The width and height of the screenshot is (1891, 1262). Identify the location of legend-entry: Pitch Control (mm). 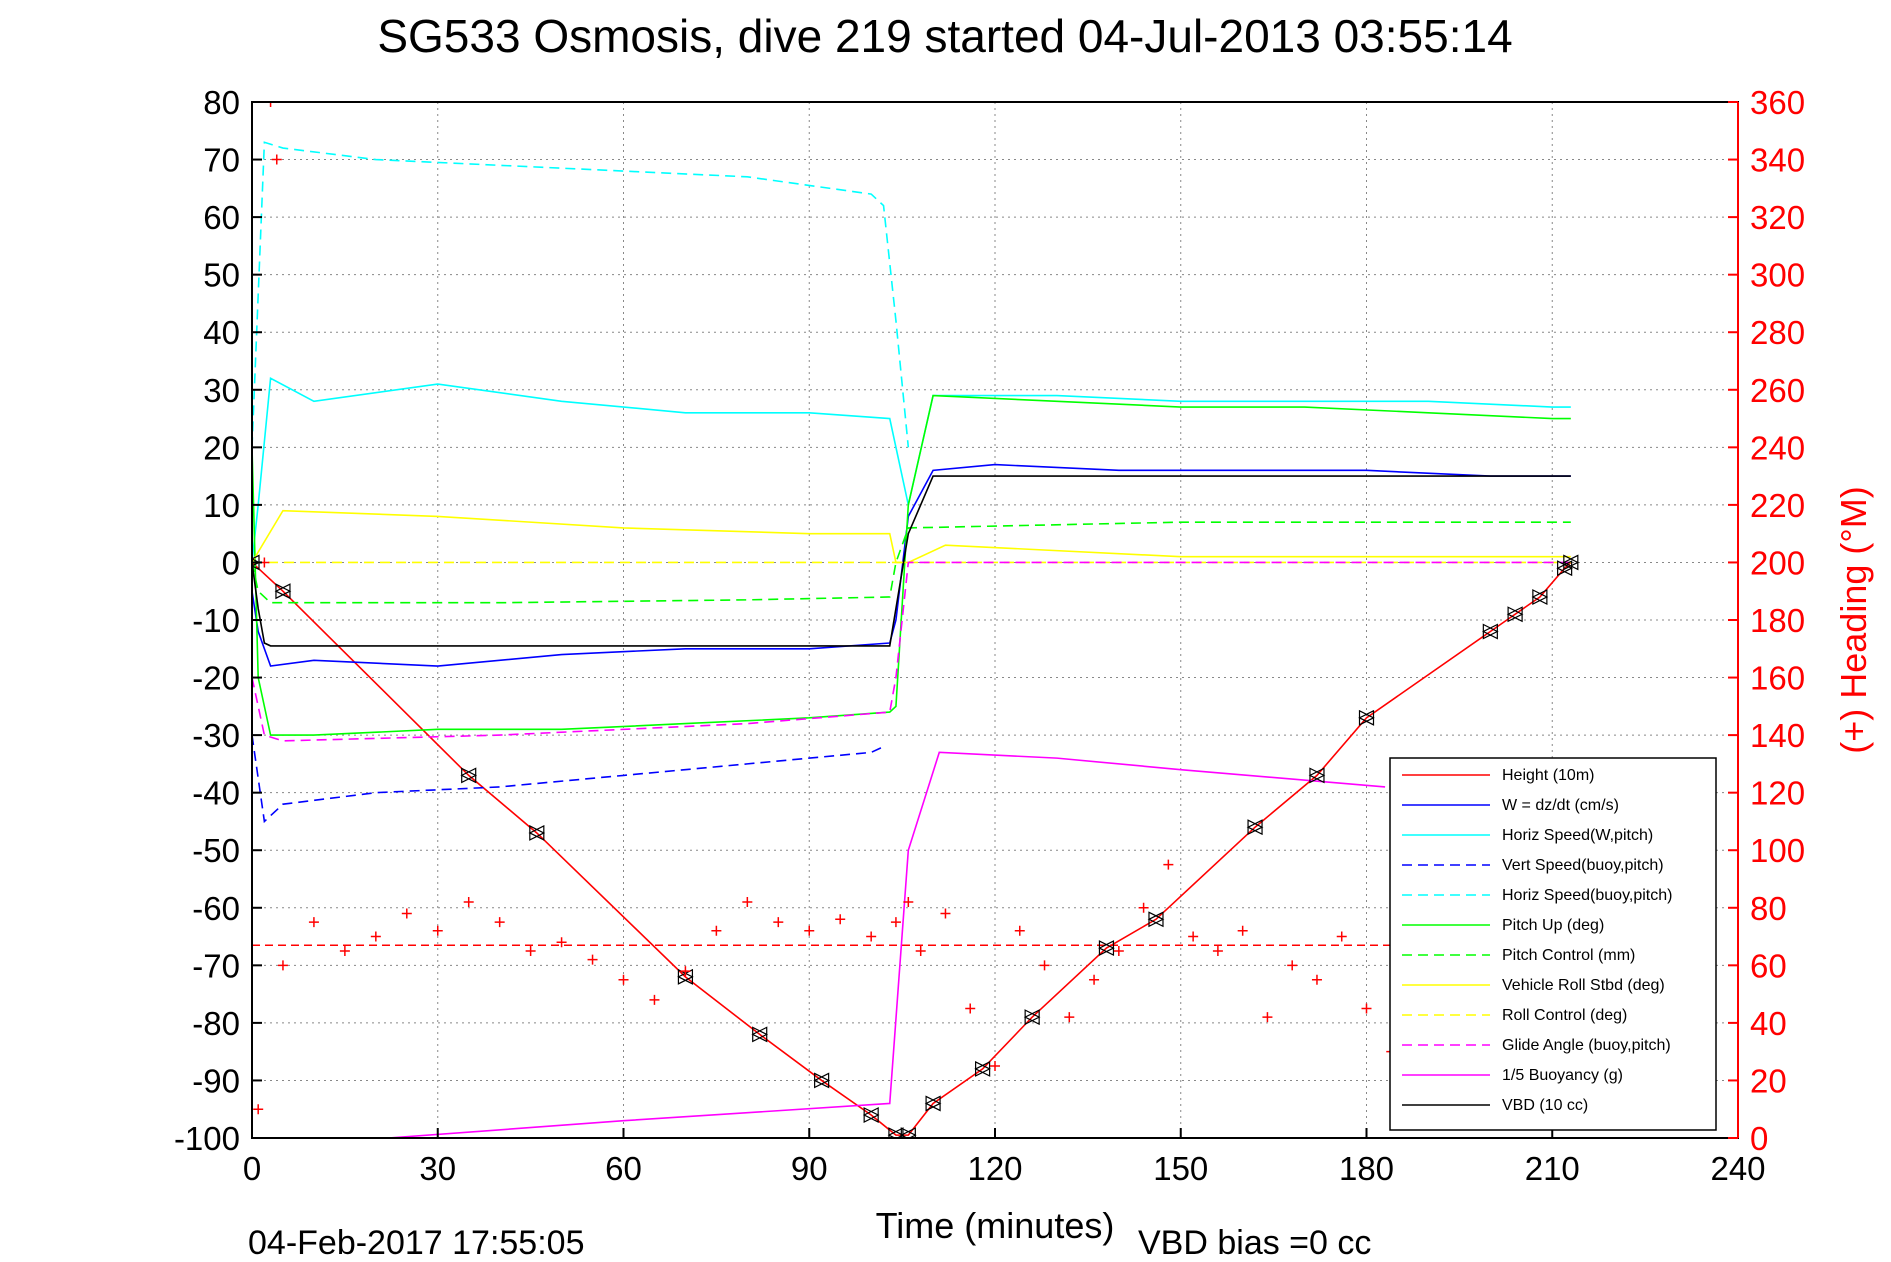
(1568, 955).